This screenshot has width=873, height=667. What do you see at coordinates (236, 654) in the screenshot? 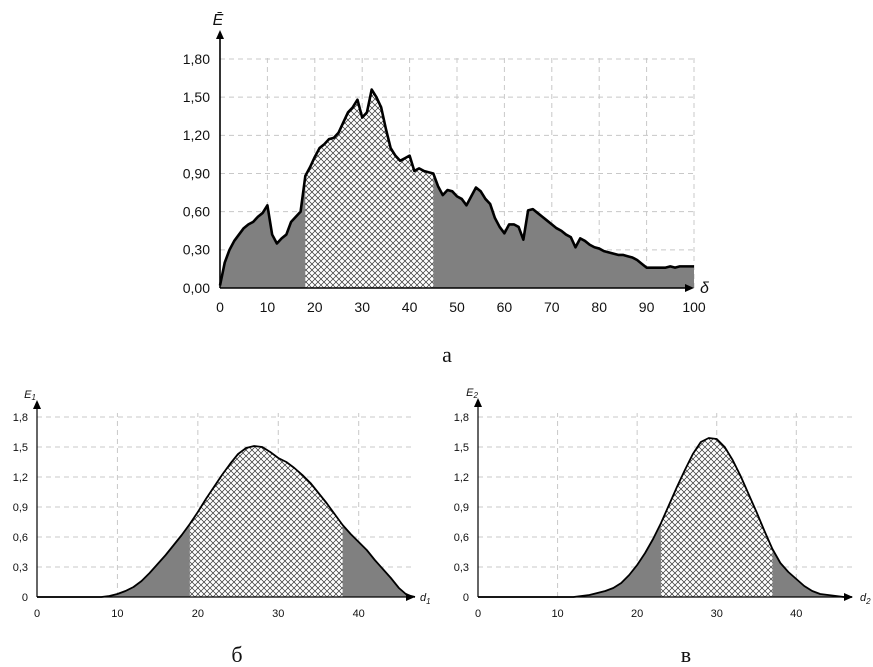
I see `panel-caption: б` at bounding box center [236, 654].